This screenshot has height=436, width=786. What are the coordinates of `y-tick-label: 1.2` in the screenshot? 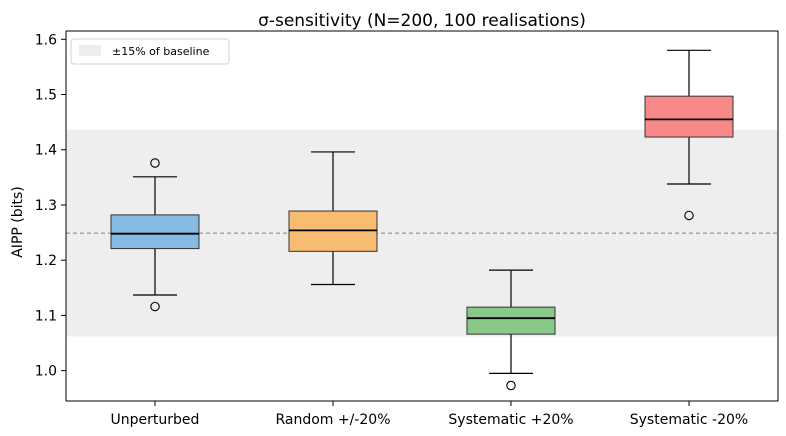 It's located at (46, 261).